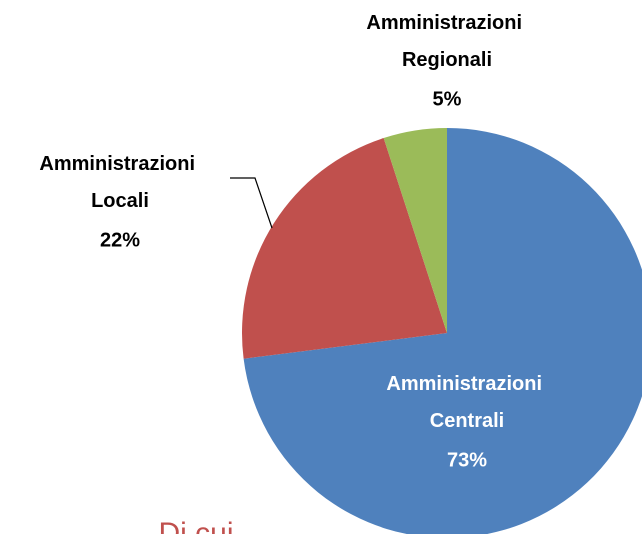  I want to click on slice-label: Amministrazioni Locali, so click(119, 182).